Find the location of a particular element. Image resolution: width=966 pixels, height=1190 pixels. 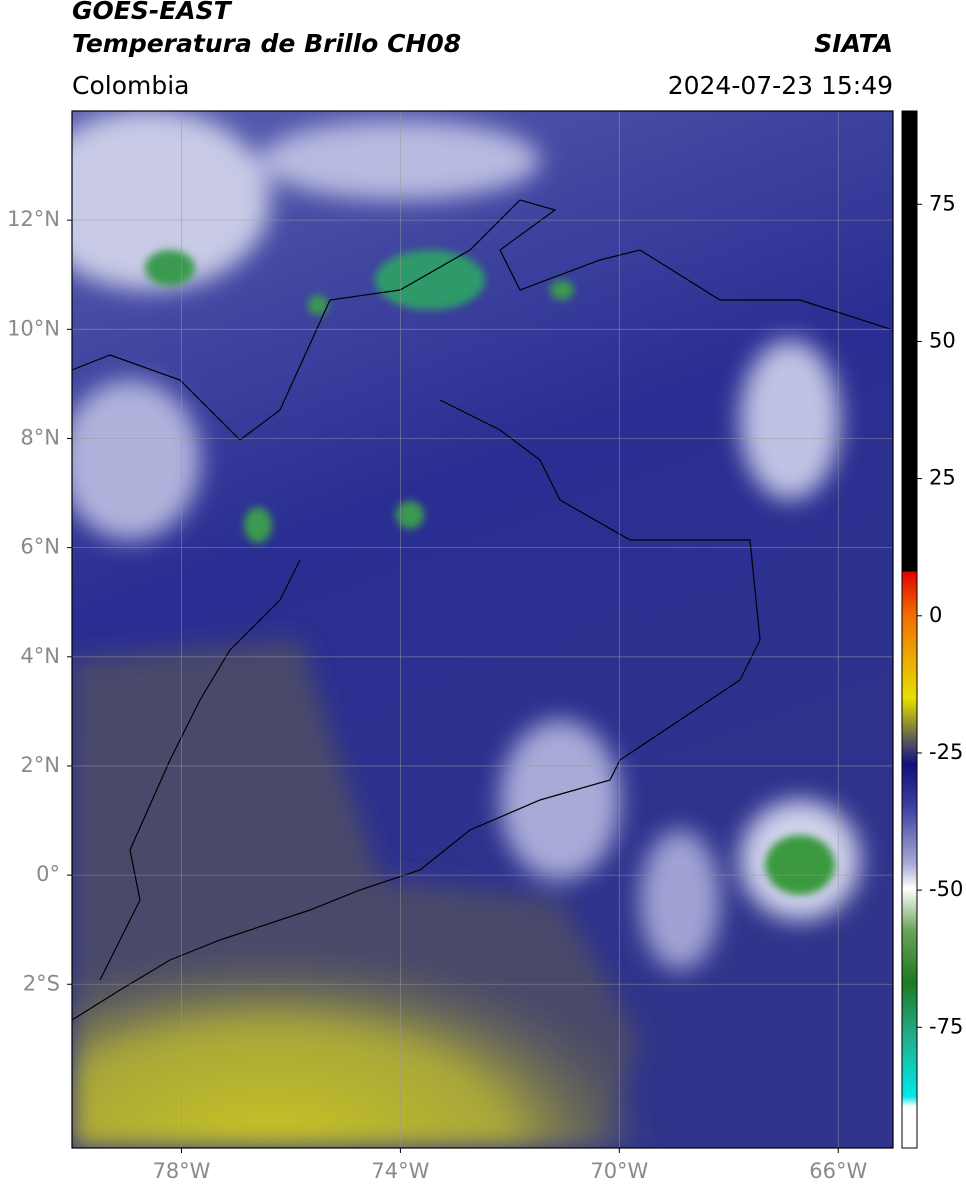

colorbar is located at coordinates (909, 629).